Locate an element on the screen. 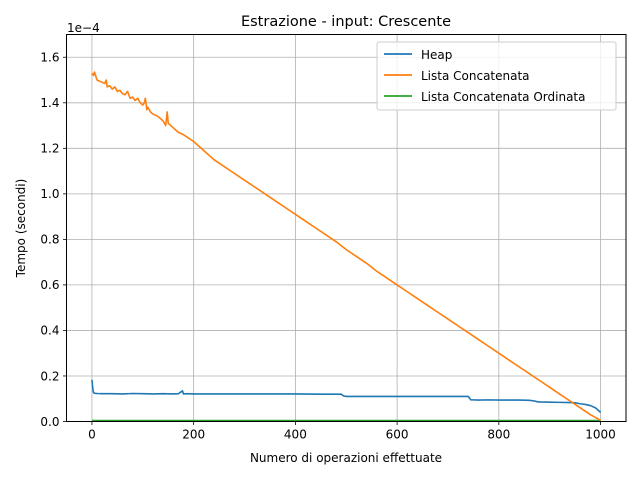  legend-label-lista-concatenata-ordinata: Lista Concatenata Ordinata is located at coordinates (503, 97).